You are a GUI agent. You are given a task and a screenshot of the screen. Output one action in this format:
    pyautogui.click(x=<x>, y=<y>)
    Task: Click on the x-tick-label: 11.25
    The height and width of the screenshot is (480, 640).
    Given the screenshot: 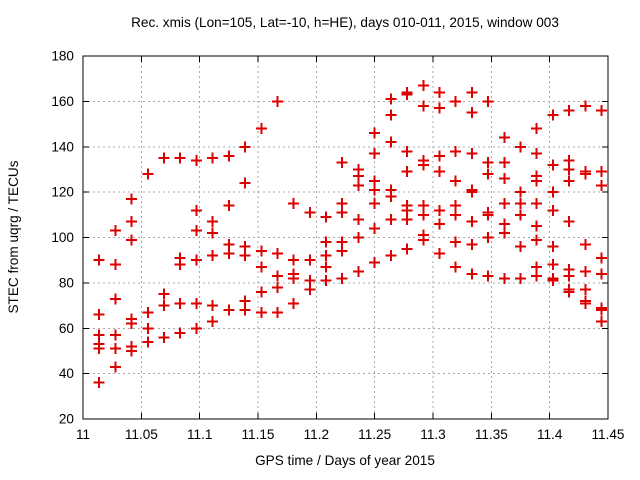 What is the action you would take?
    pyautogui.click(x=374, y=434)
    